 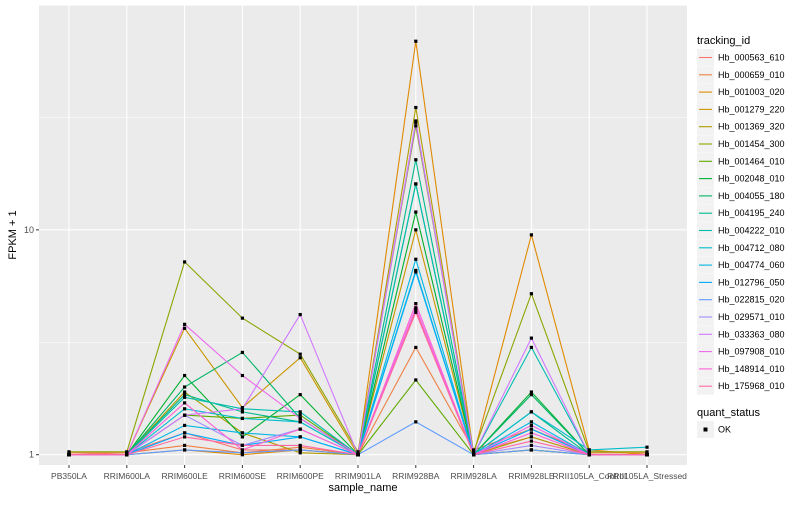 I want to click on legend-label: Hb_004774_060, so click(x=751, y=265).